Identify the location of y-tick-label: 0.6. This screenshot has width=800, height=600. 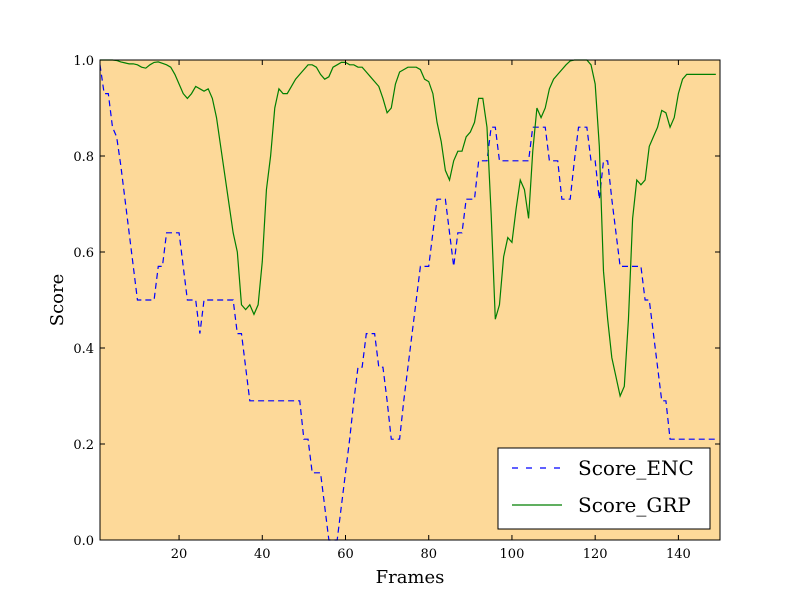
(83, 253).